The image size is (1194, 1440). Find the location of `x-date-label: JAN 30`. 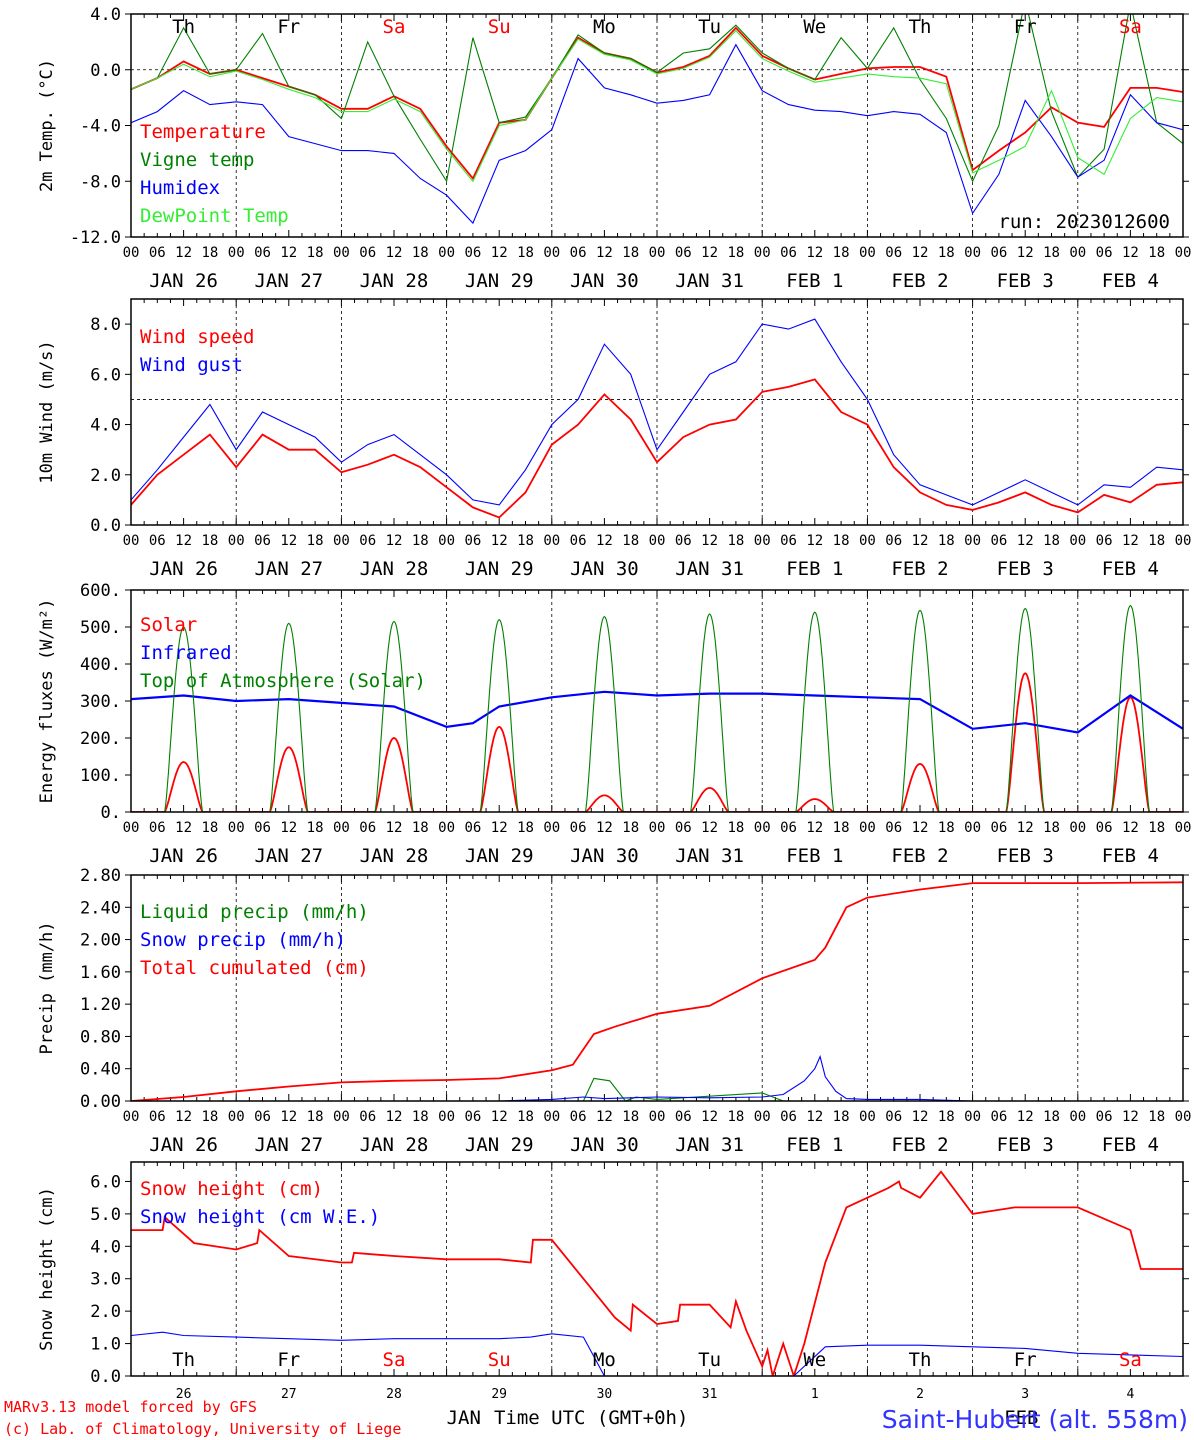

x-date-label: JAN 30 is located at coordinates (604, 569).